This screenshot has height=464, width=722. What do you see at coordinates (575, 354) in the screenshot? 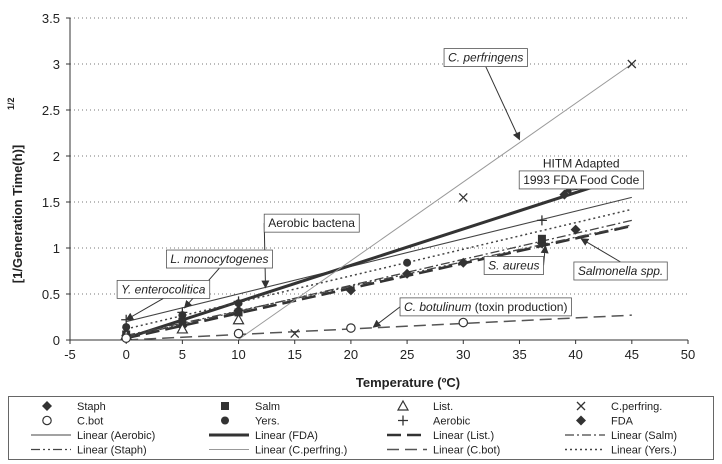
I see `x-tick-label: 40` at bounding box center [575, 354].